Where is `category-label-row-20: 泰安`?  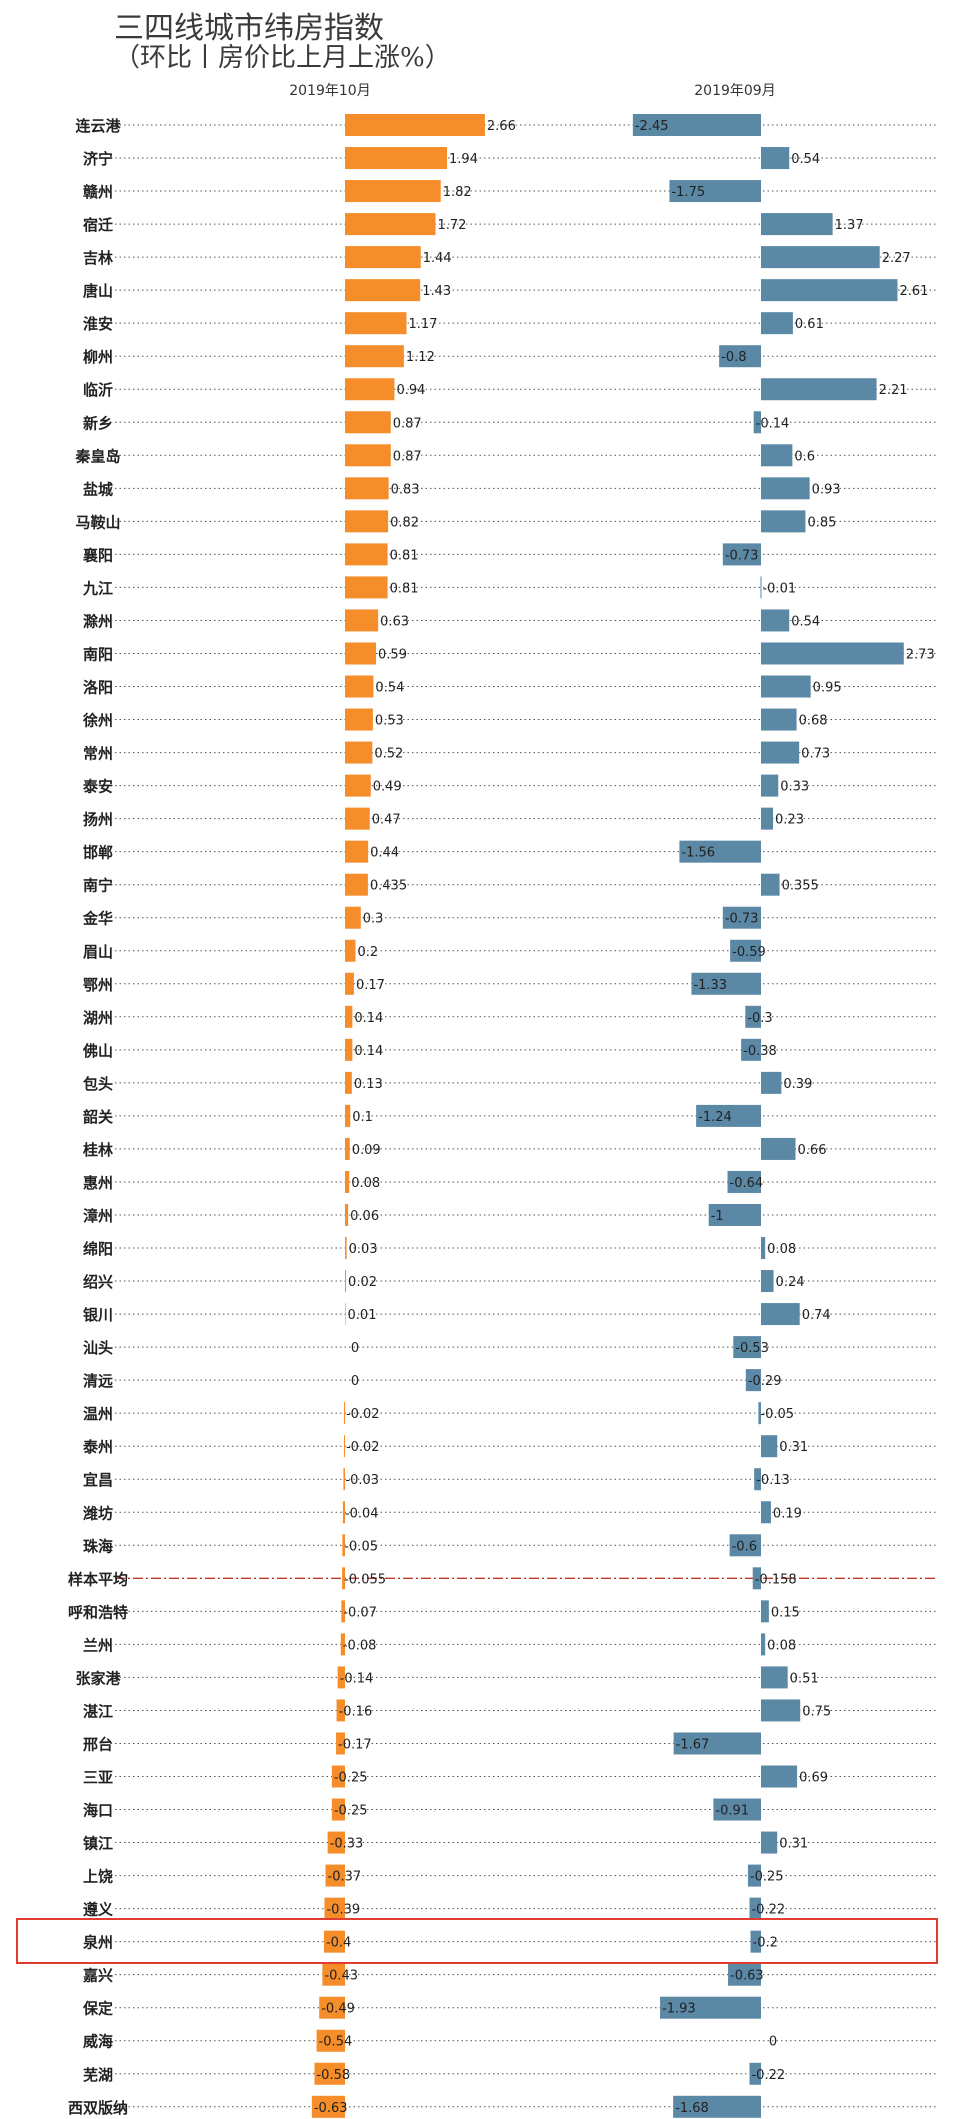 category-label-row-20: 泰安 is located at coordinates (97, 787).